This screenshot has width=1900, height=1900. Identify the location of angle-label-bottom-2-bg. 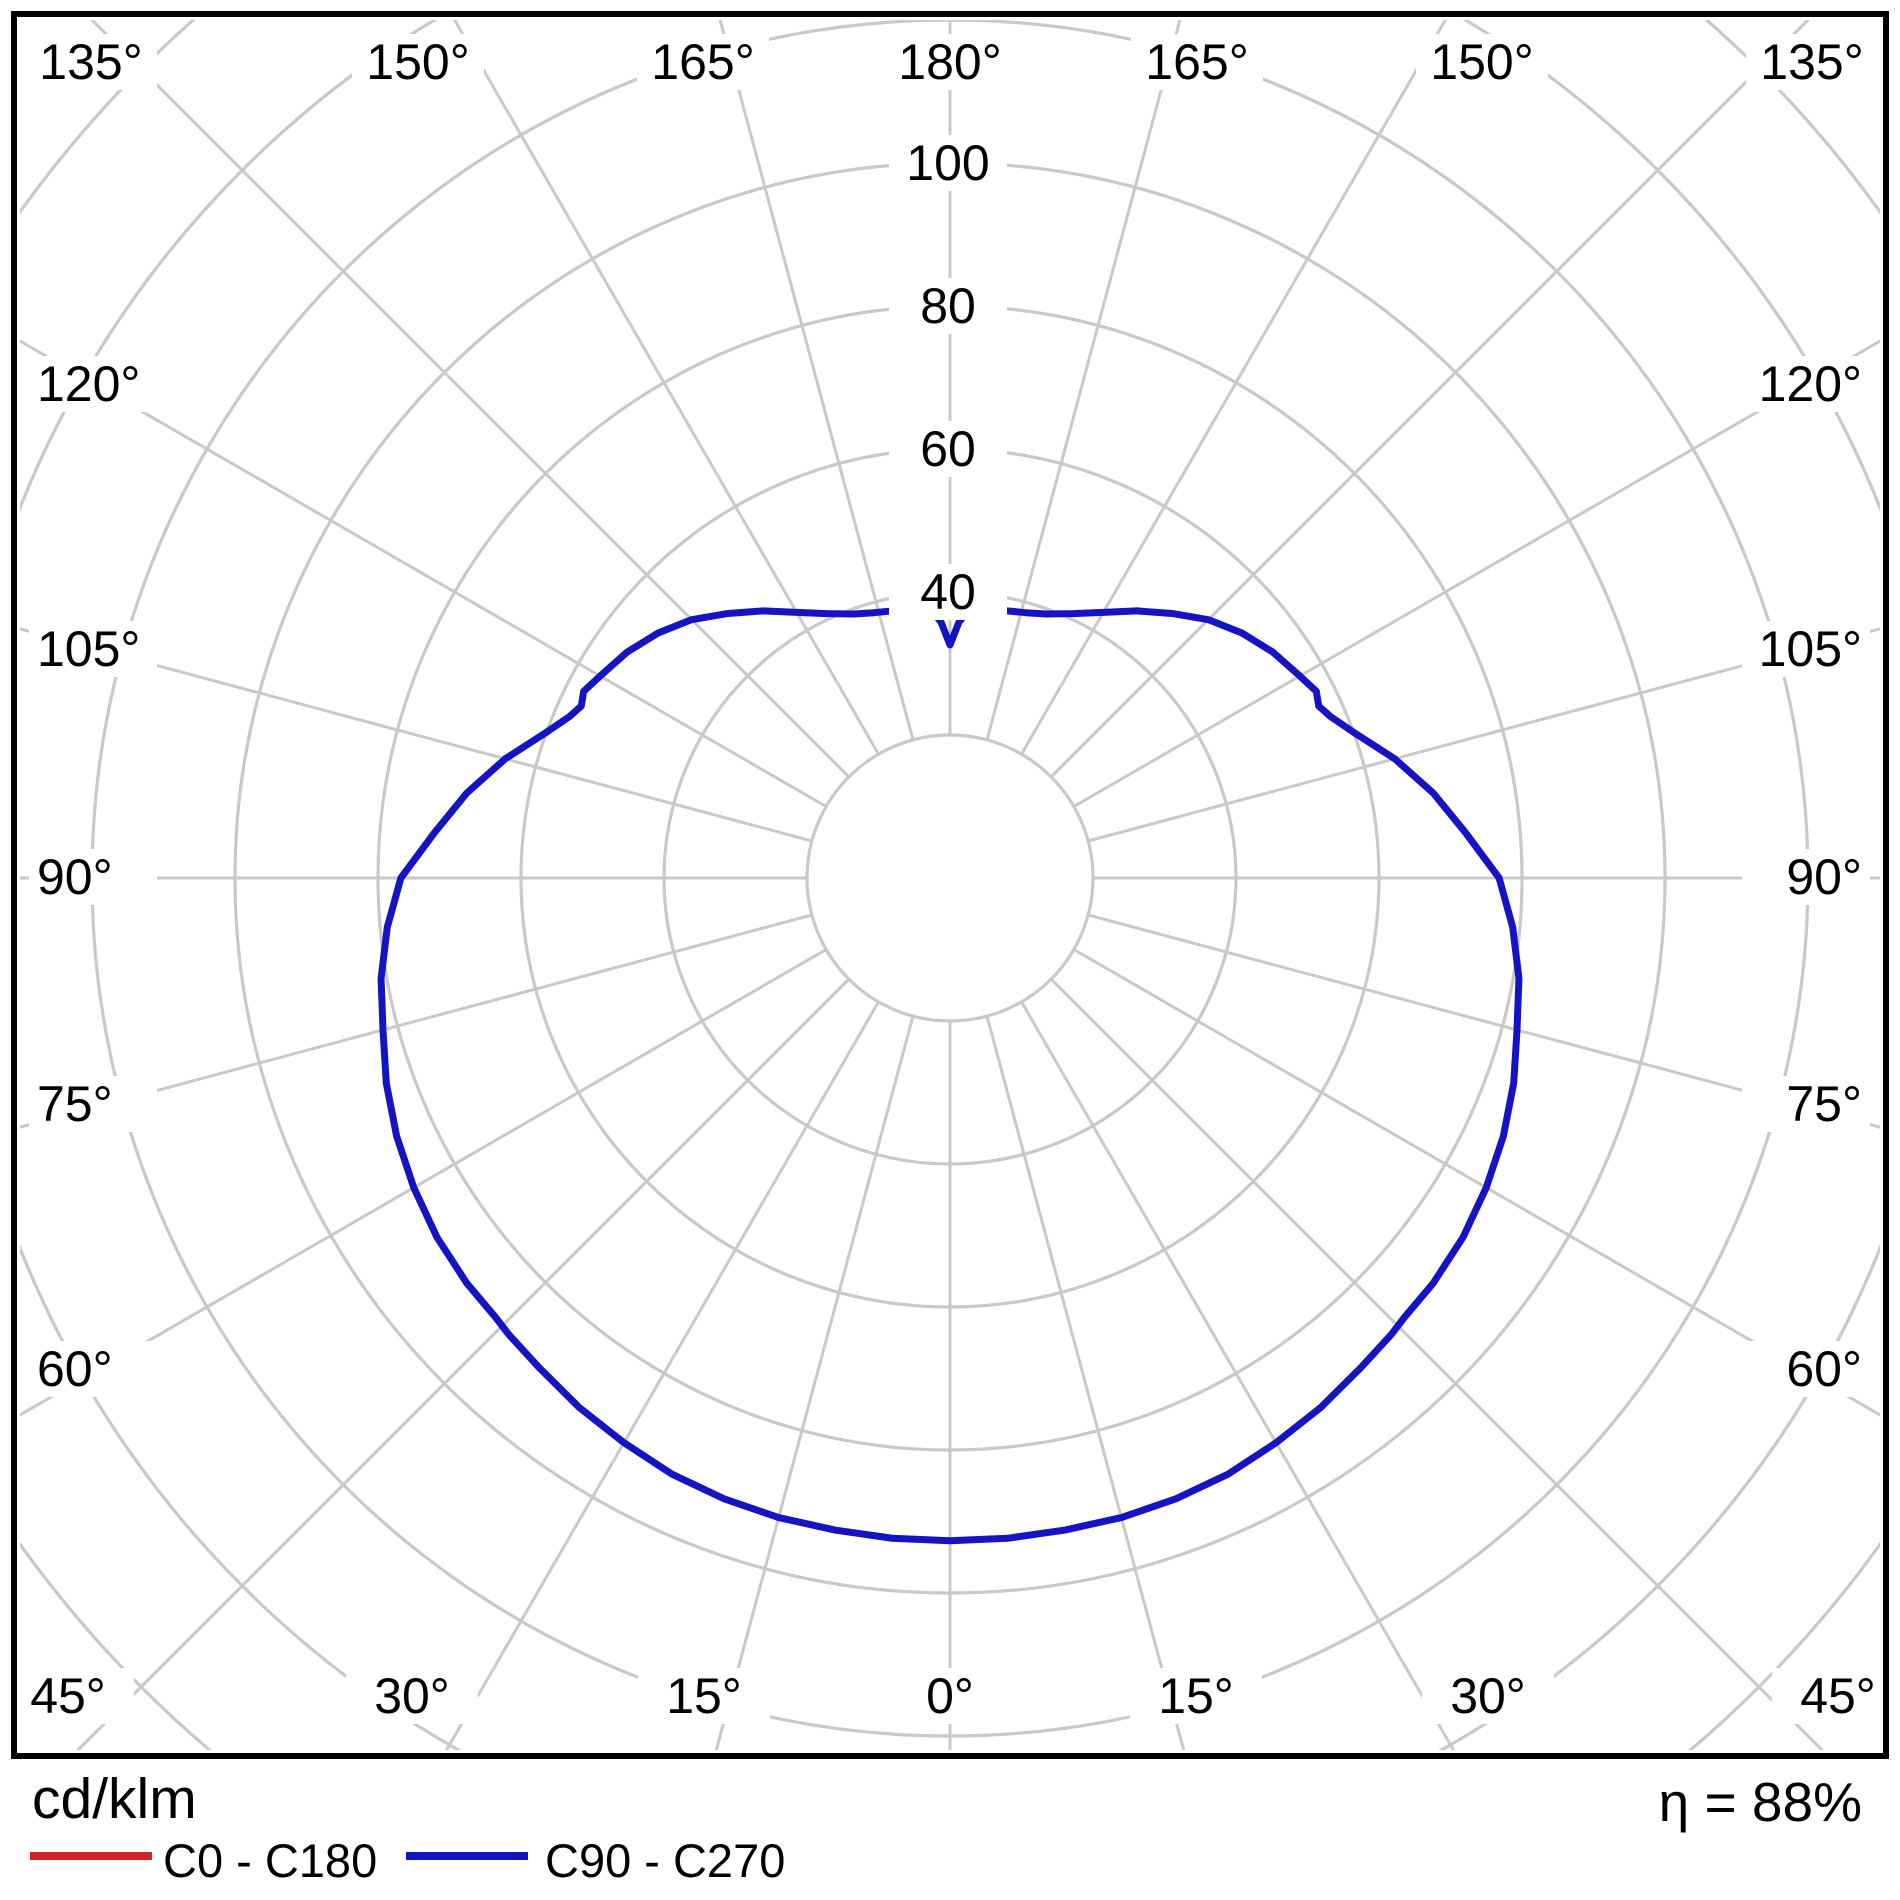
(704, 1696).